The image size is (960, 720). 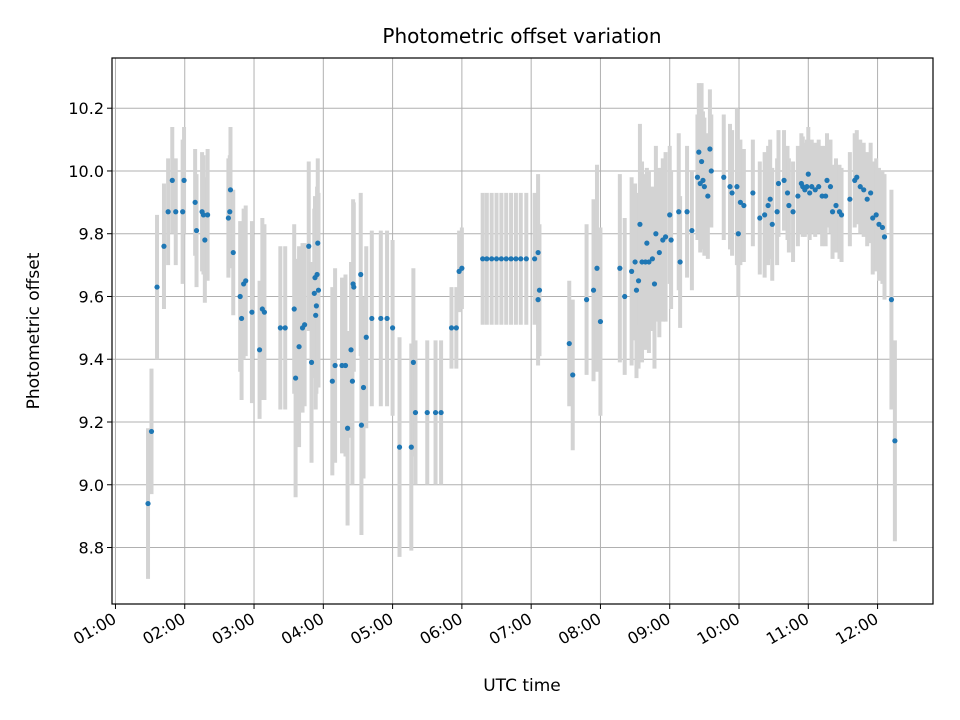 What do you see at coordinates (91, 485) in the screenshot?
I see `y-tick-label: 9.0` at bounding box center [91, 485].